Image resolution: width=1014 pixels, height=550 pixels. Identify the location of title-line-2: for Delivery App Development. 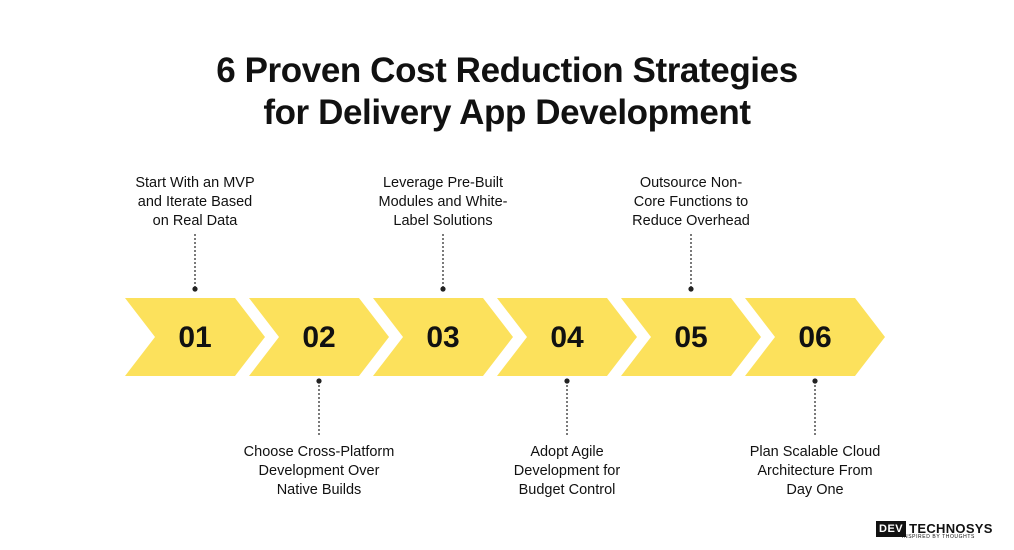
(507, 112).